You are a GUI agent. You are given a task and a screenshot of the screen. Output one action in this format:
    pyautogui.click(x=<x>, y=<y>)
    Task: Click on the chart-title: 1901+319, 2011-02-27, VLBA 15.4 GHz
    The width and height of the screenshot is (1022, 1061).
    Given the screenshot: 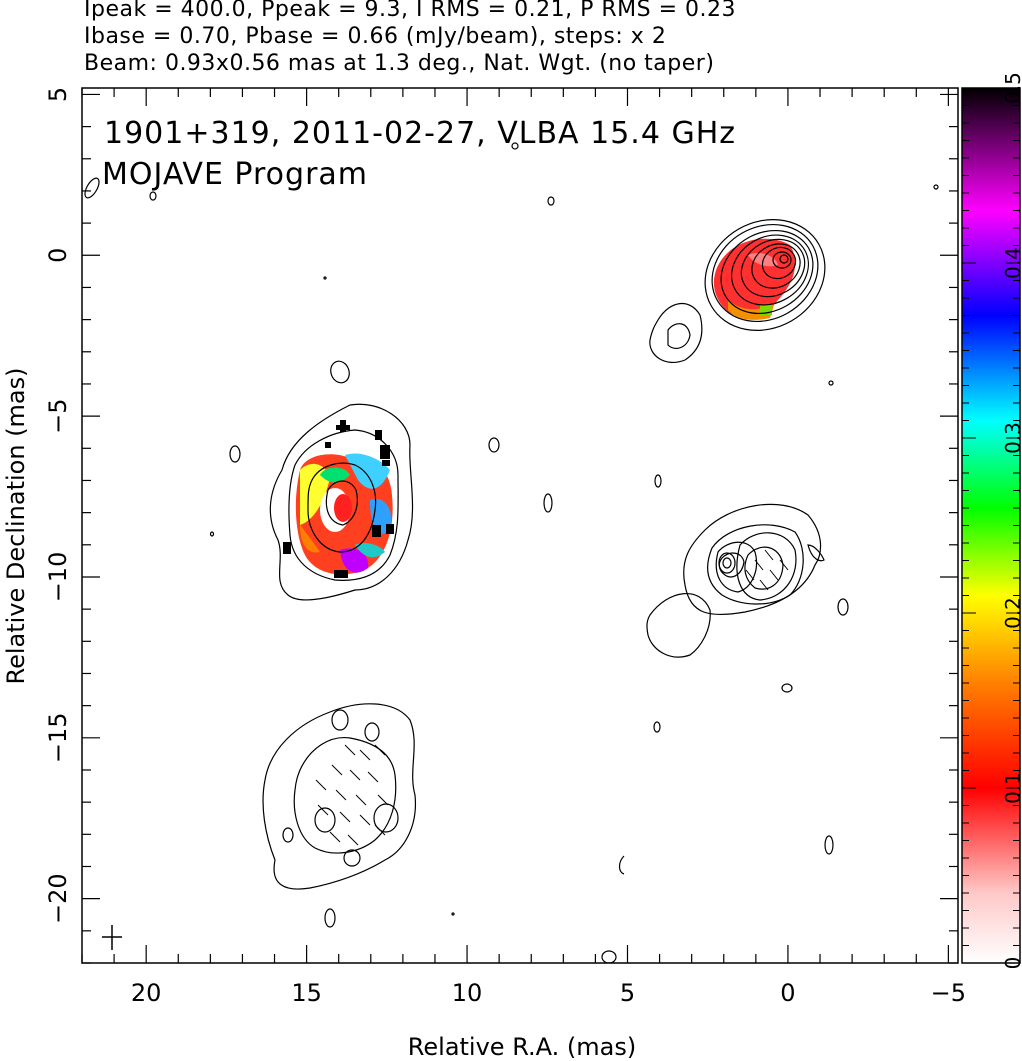 What is the action you would take?
    pyautogui.click(x=420, y=133)
    